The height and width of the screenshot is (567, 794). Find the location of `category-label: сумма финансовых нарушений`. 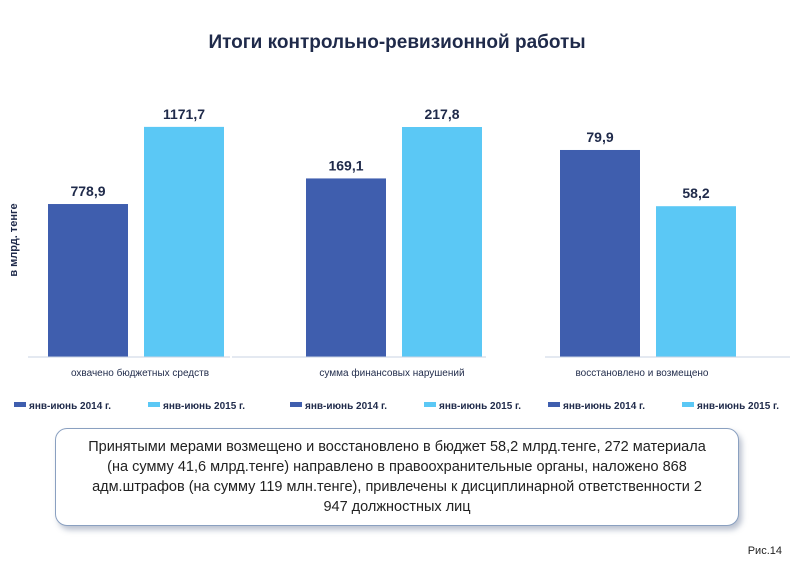

category-label: сумма финансовых нарушений is located at coordinates (391, 373).